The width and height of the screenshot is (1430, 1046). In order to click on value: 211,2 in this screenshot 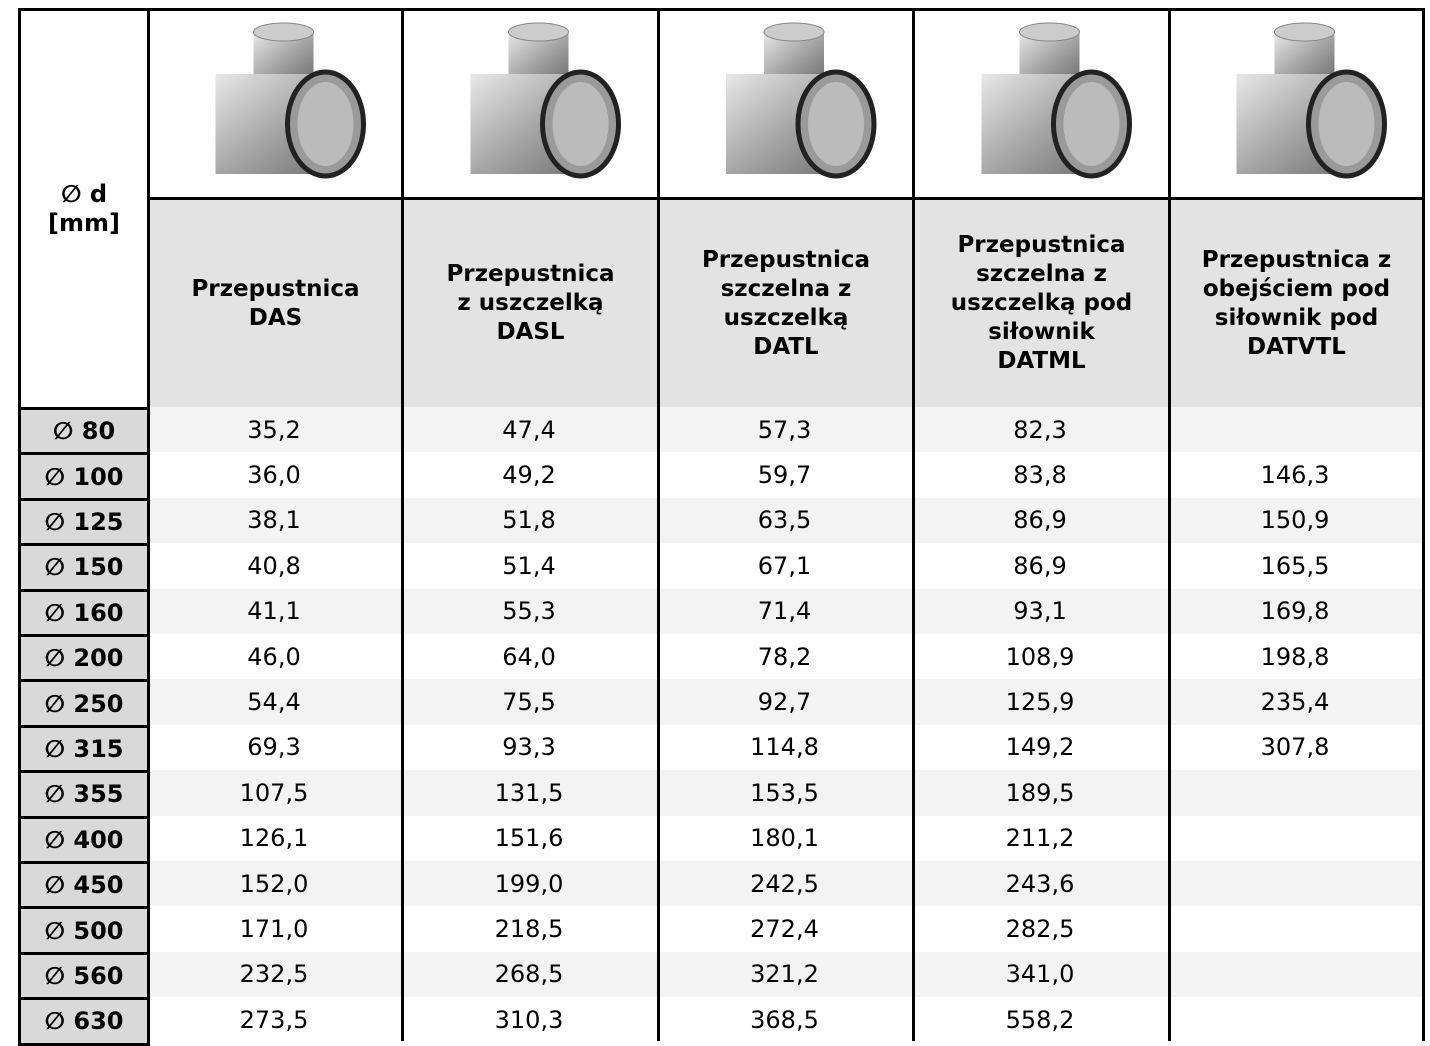, I will do `click(1040, 838)`.